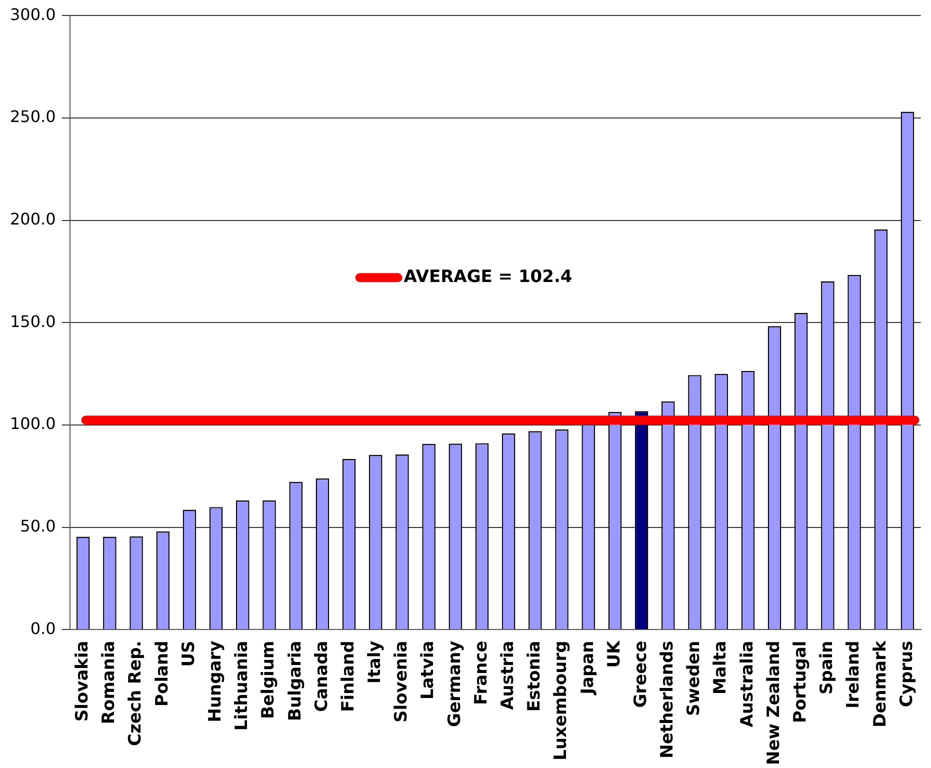  I want to click on x-tick-label: Finland, so click(348, 676).